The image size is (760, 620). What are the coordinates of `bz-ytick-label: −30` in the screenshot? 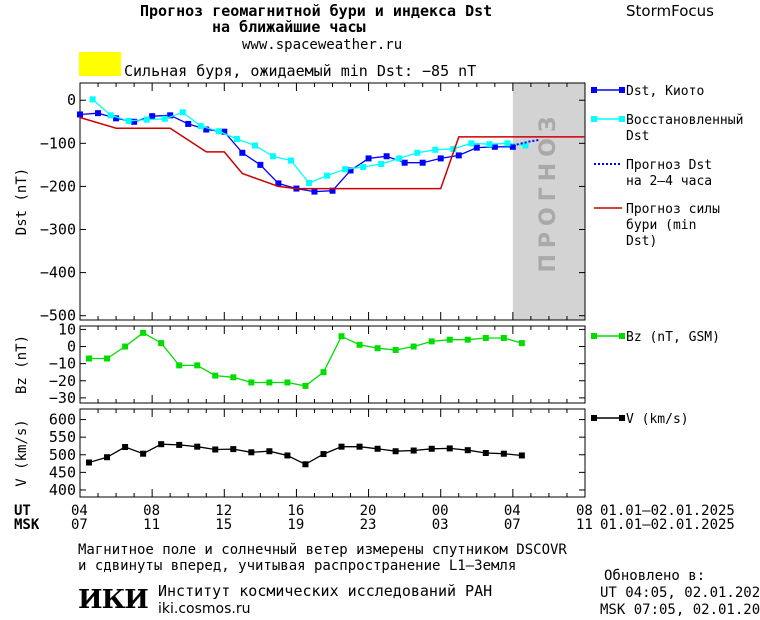 It's located at (62, 398).